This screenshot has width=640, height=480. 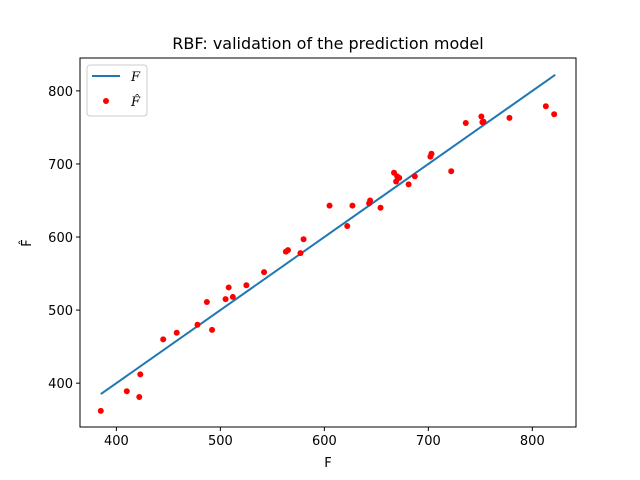 What do you see at coordinates (27, 242) in the screenshot?
I see `y-axis-label: F̂` at bounding box center [27, 242].